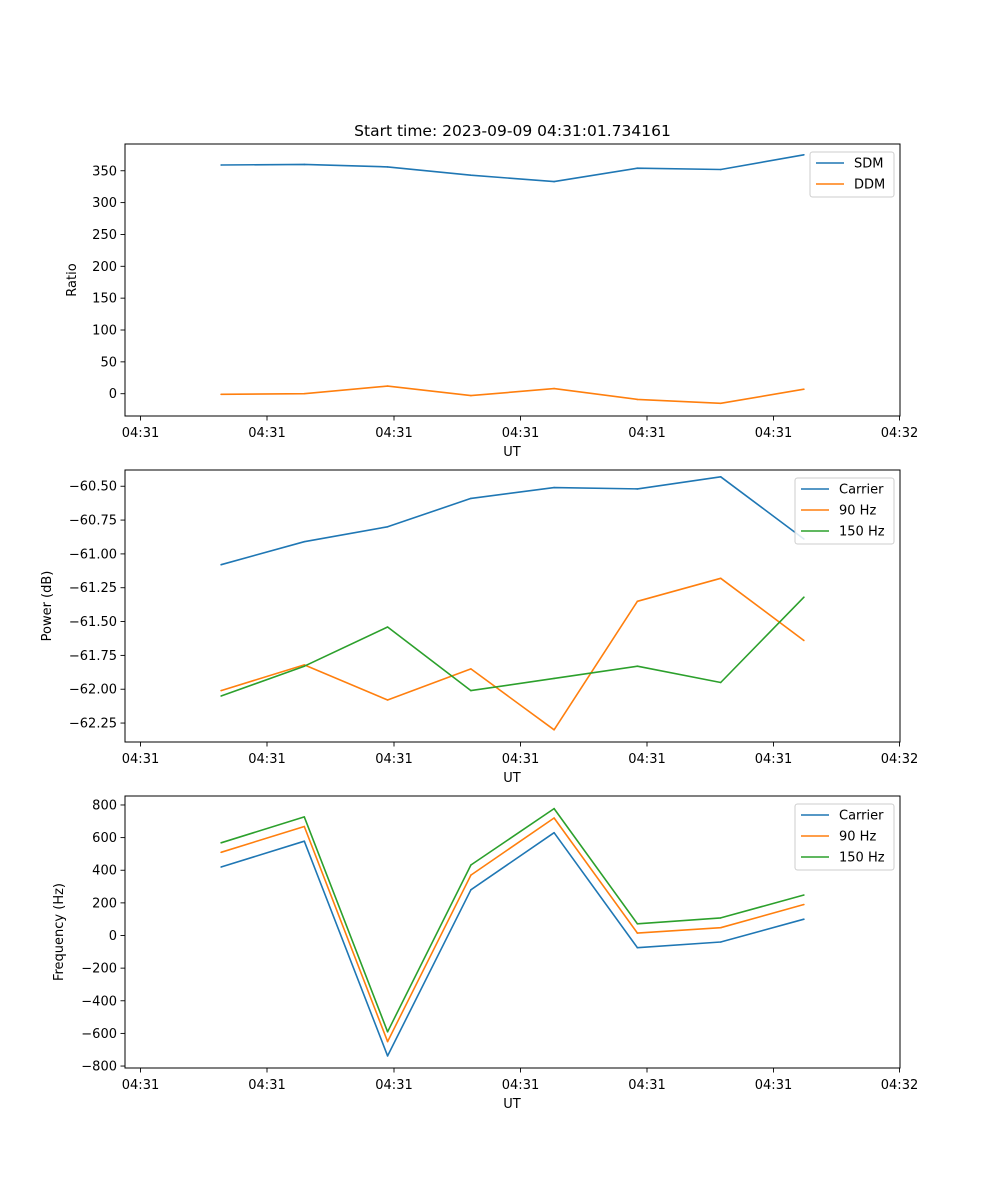  Describe the element at coordinates (104, 235) in the screenshot. I see `y-tick-label: 250` at that location.